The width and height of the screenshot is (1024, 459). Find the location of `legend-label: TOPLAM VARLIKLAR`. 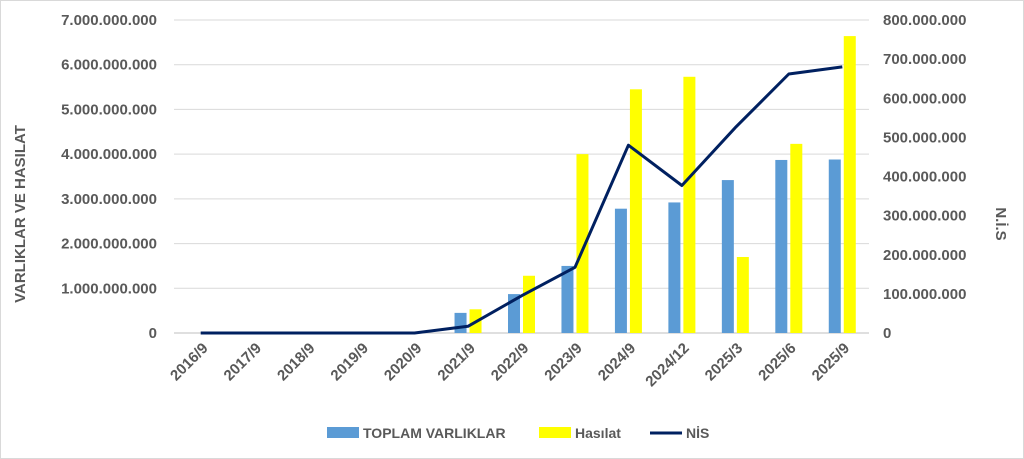

legend-label: TOPLAM VARLIKLAR is located at coordinates (434, 433).